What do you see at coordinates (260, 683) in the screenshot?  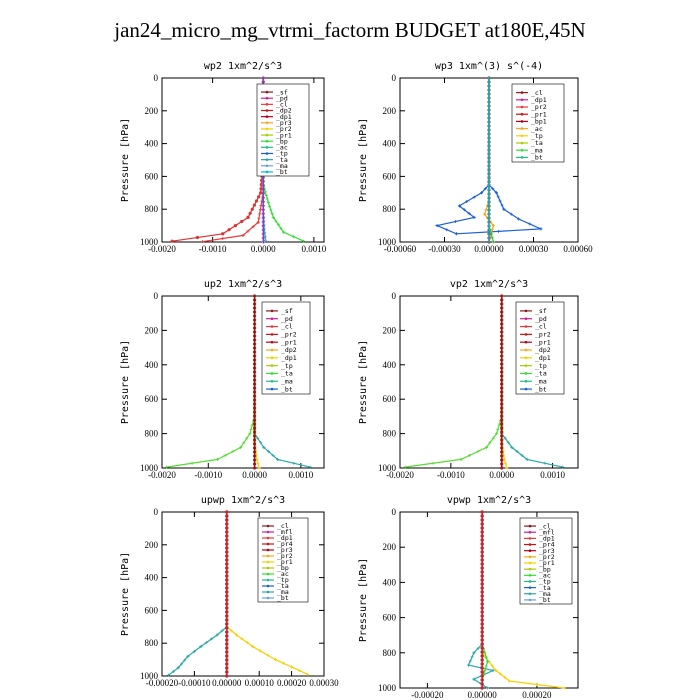 I see `x-tick-label: 0.00010` at bounding box center [260, 683].